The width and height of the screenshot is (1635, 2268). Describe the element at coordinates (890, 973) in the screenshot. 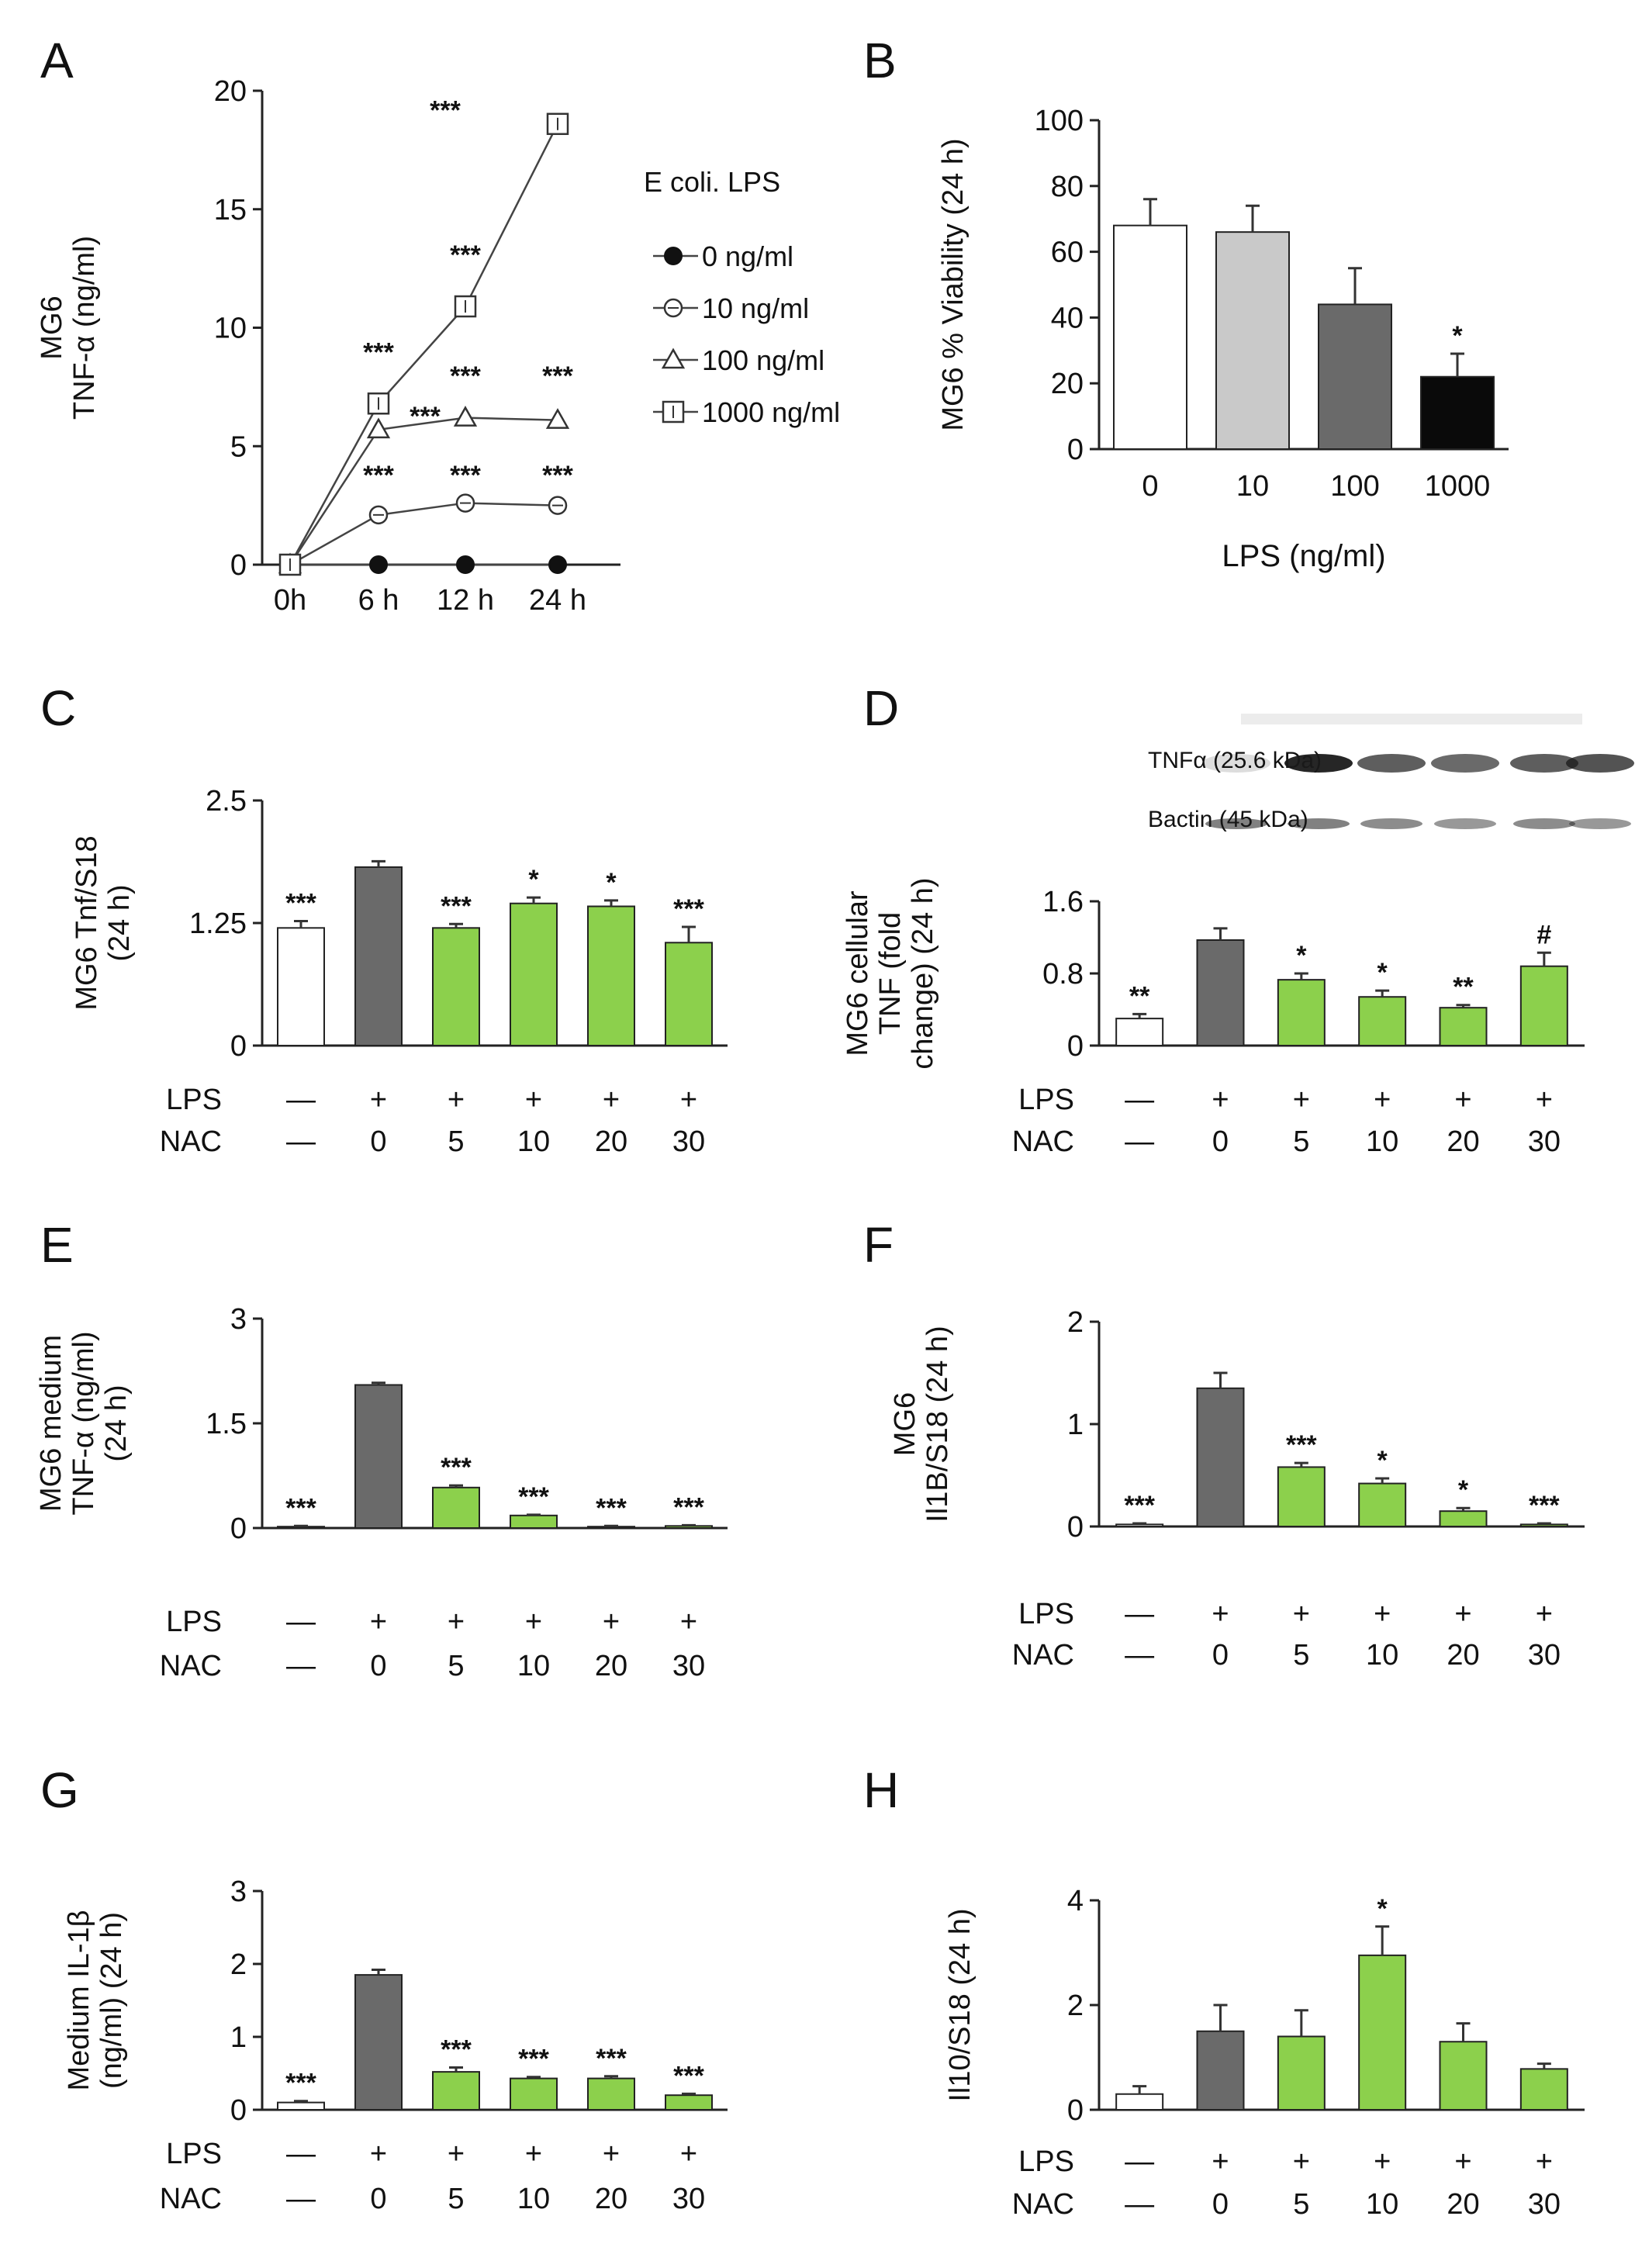

I see `y-axis-title: TNF (fold` at that location.